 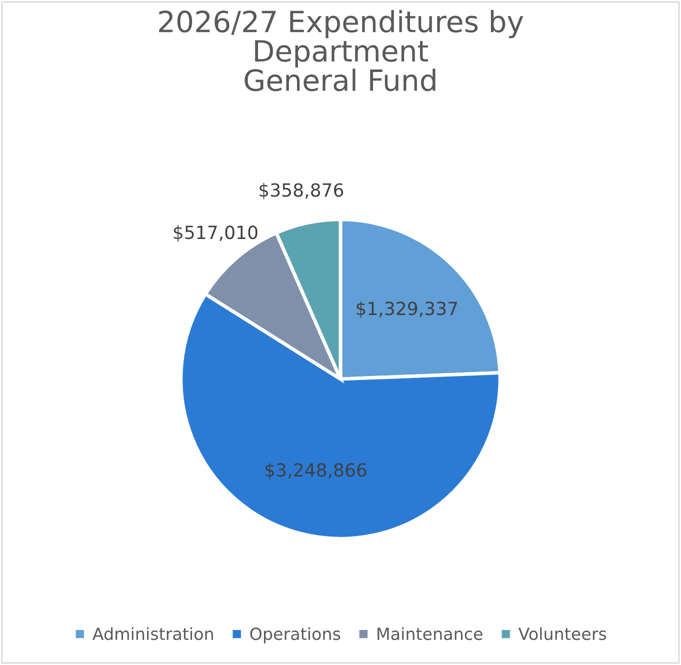 I want to click on data-label: $517,010, so click(x=216, y=233).